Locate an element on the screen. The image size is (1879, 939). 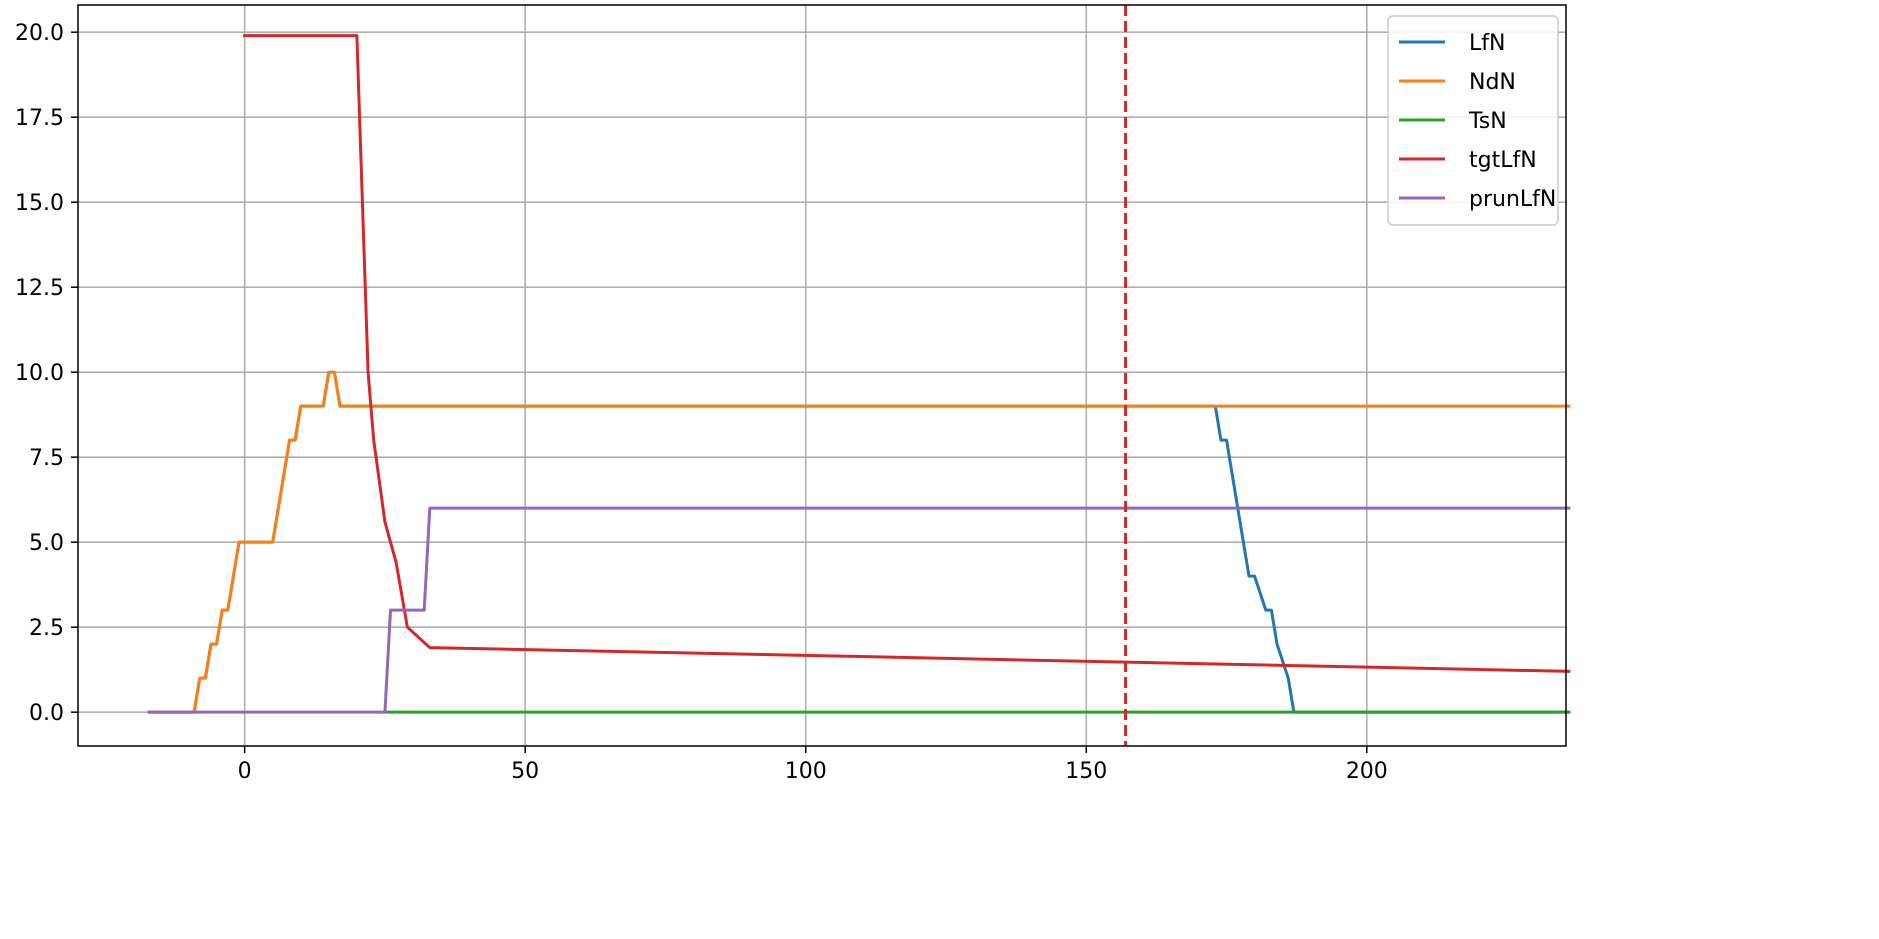
x-tick-label: 150 is located at coordinates (1086, 771).